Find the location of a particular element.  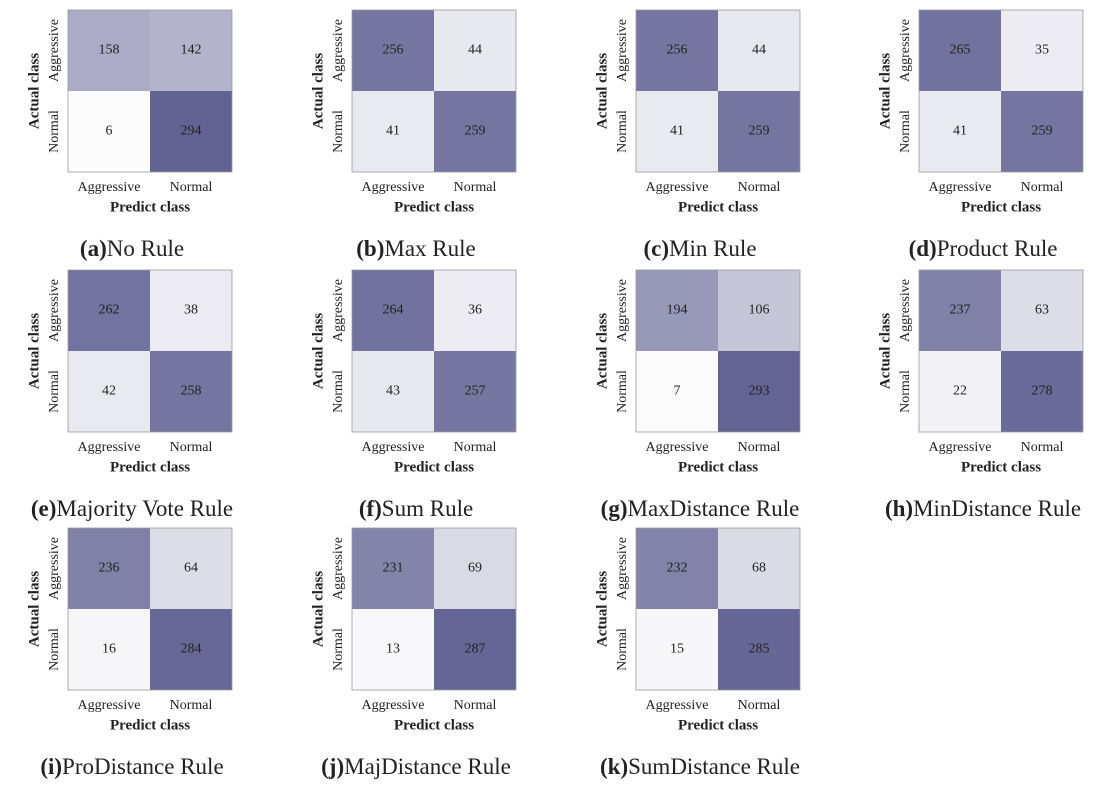

panel-label: (k) is located at coordinates (614, 766).